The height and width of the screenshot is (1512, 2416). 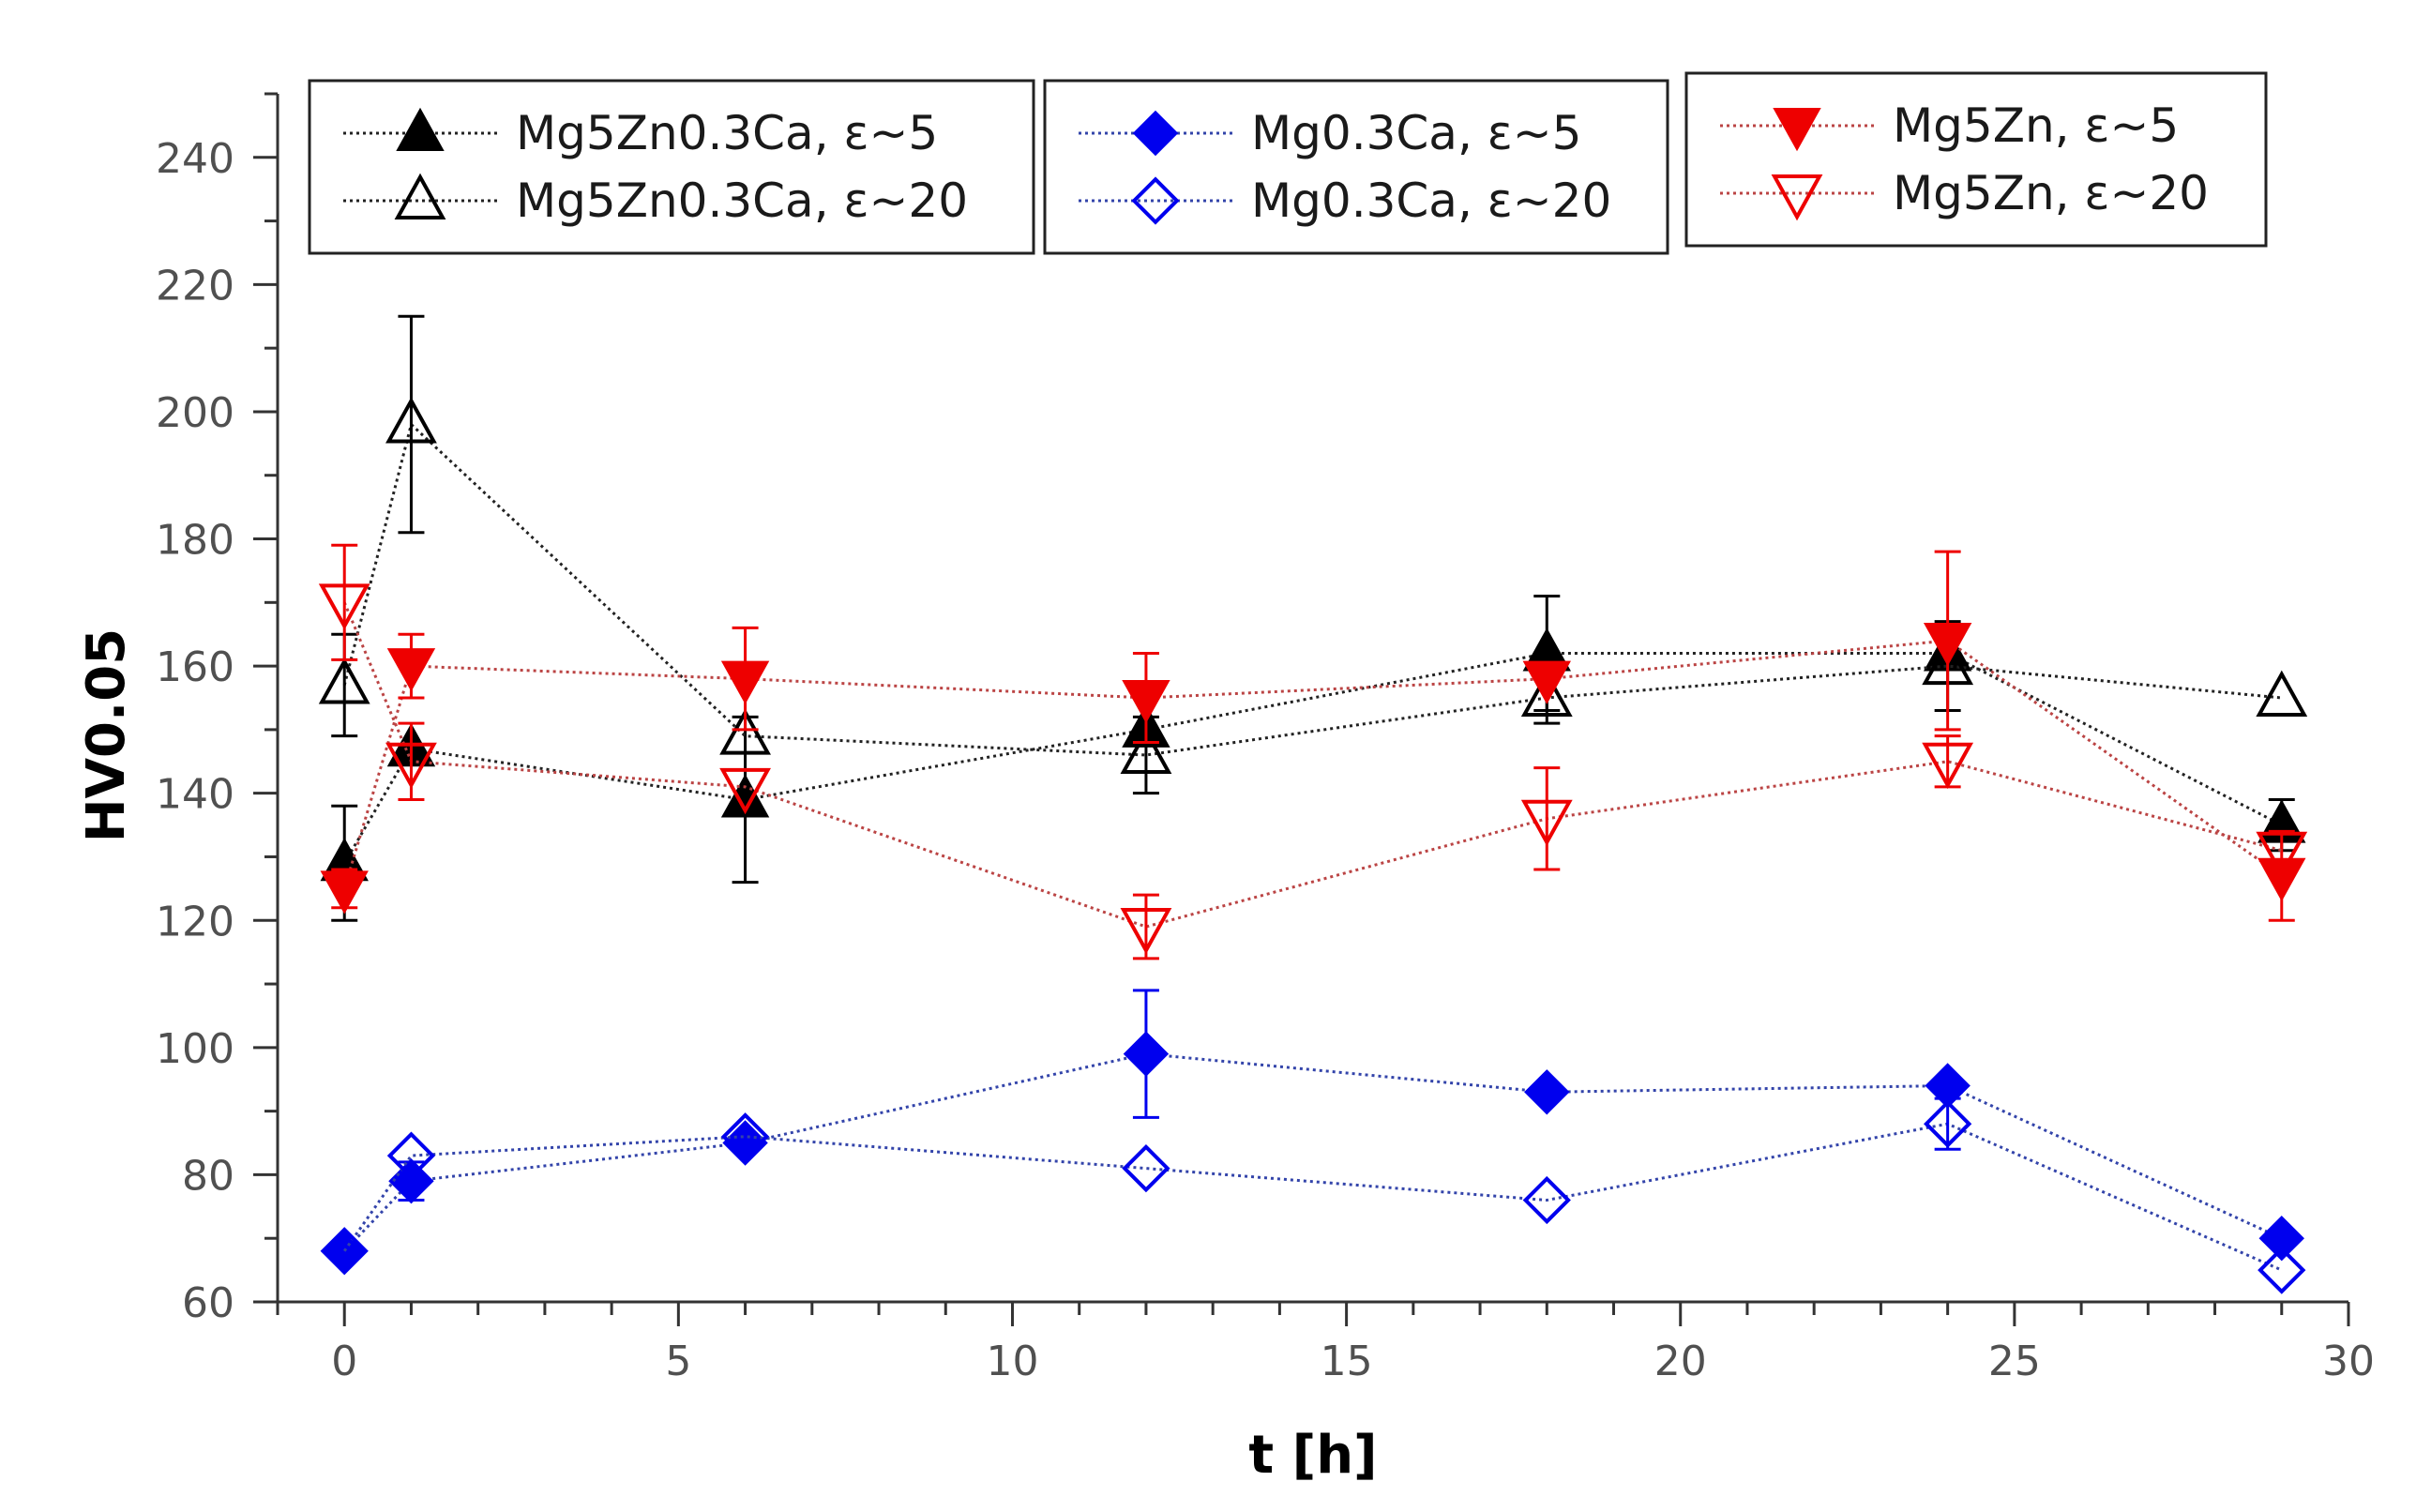 What do you see at coordinates (195, 159) in the screenshot?
I see `y-tick-label: 240` at bounding box center [195, 159].